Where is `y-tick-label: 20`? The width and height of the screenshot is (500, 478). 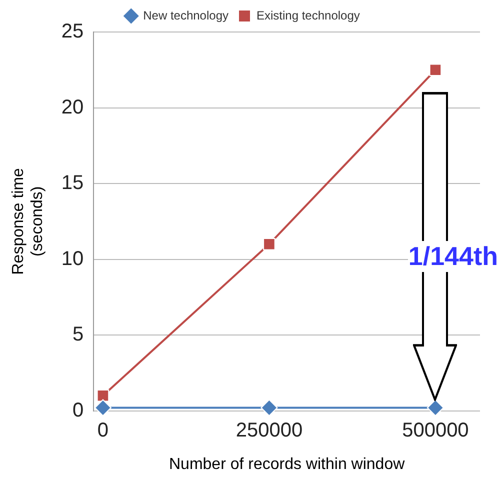
y-tick-label: 20 is located at coordinates (72, 107).